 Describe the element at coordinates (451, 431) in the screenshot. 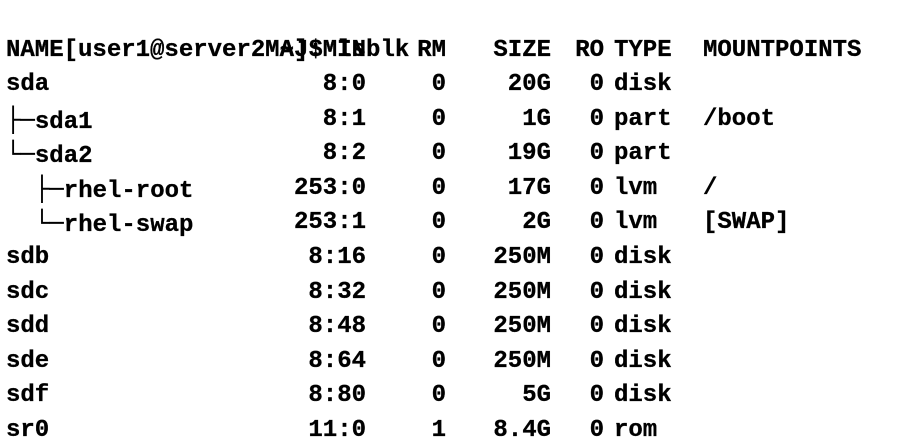

I see `table-row: sr0 11:0 1 8.4G 0 rom` at that location.